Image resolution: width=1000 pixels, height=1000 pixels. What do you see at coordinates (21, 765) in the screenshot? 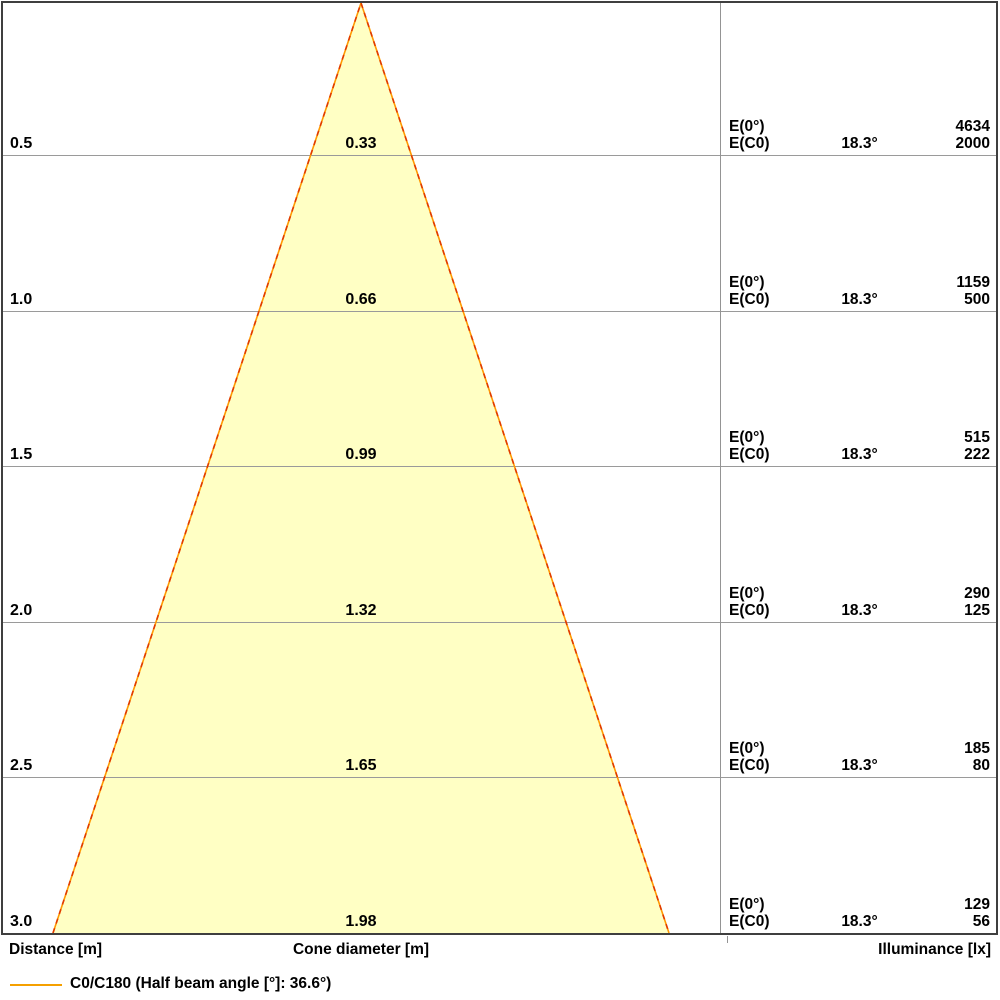
I see `distance-label: 2.5` at bounding box center [21, 765].